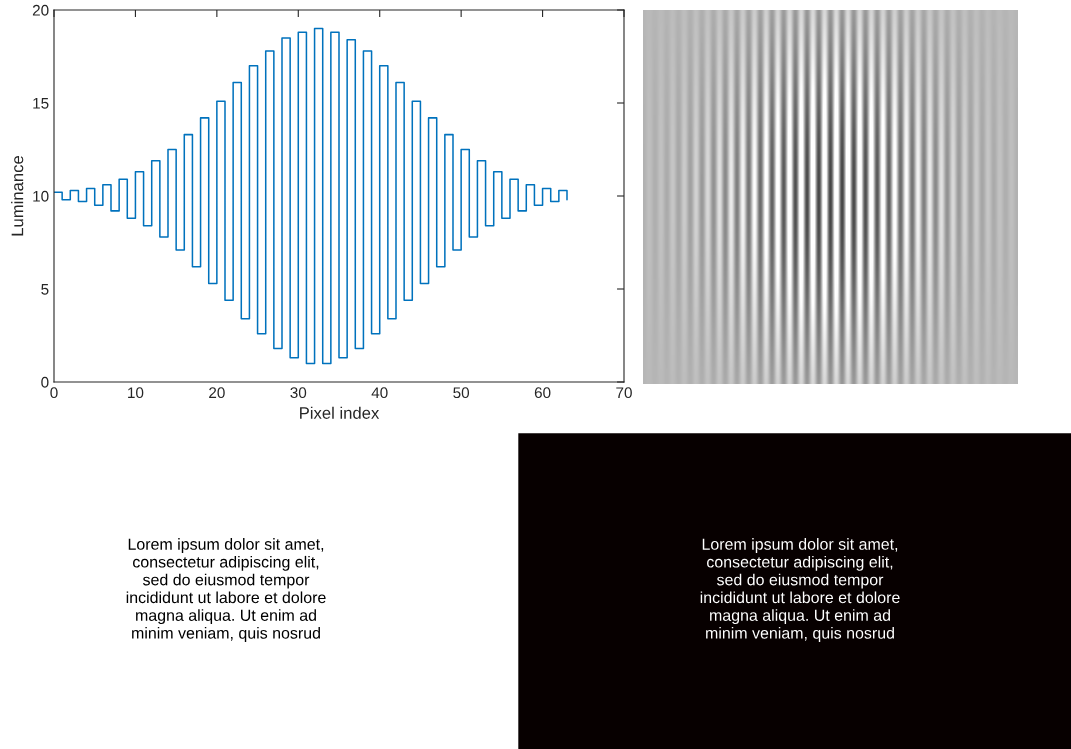 This screenshot has height=749, width=1071. What do you see at coordinates (40, 10) in the screenshot?
I see `y-tick-label: 20` at bounding box center [40, 10].